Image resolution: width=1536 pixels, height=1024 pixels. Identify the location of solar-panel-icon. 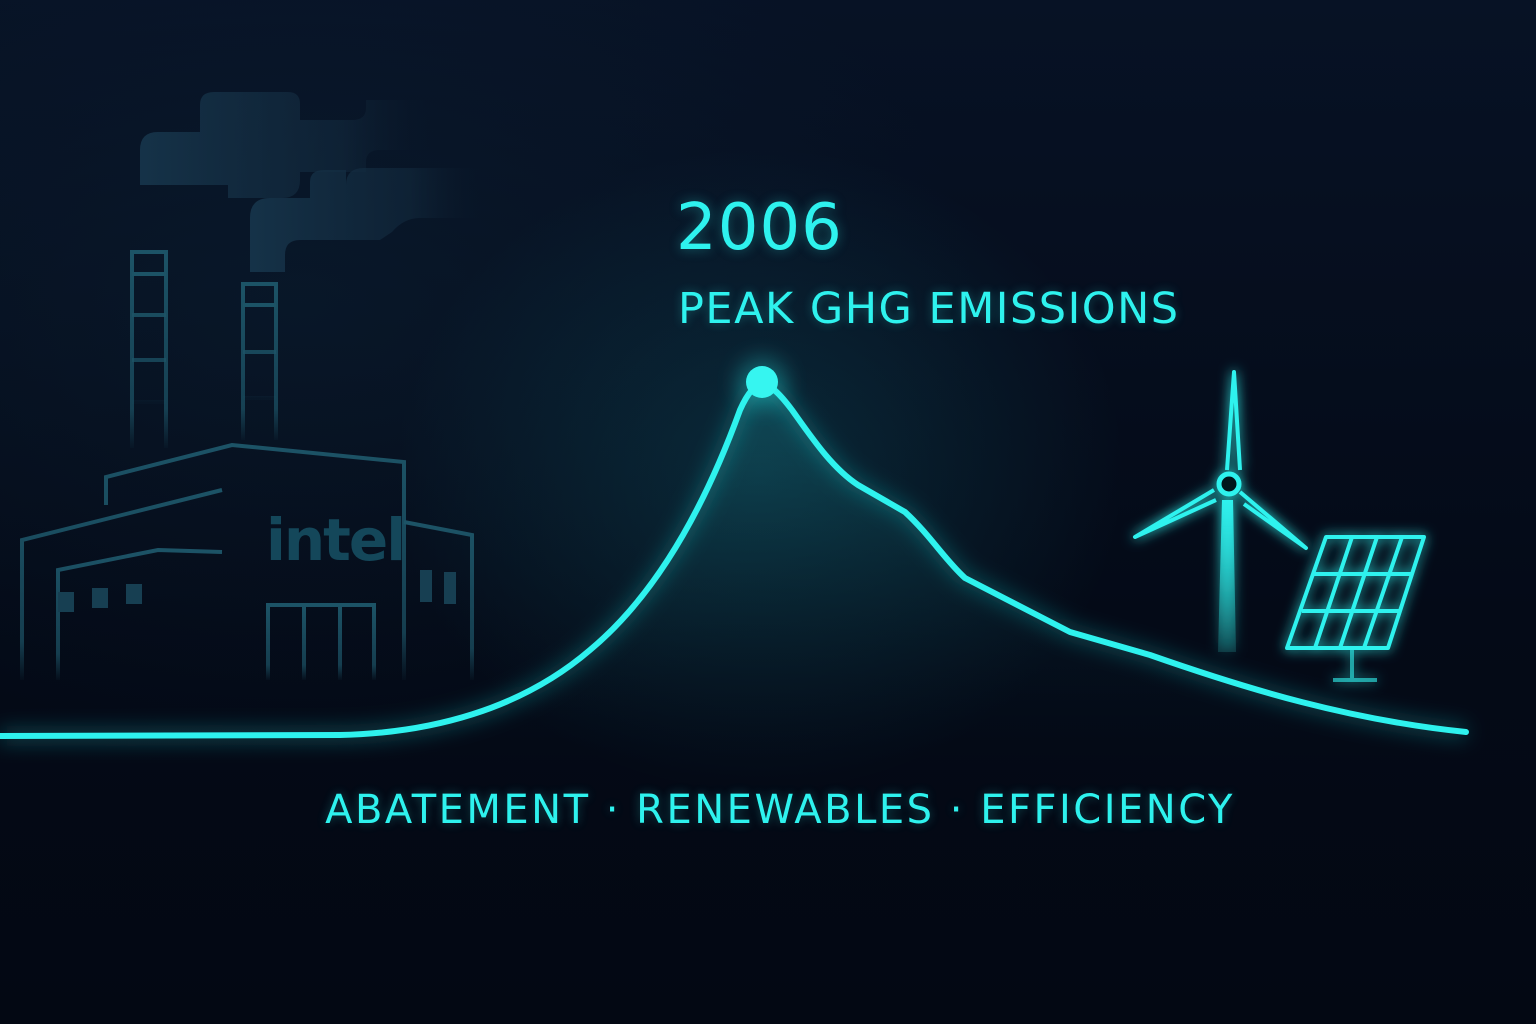
(1355, 608).